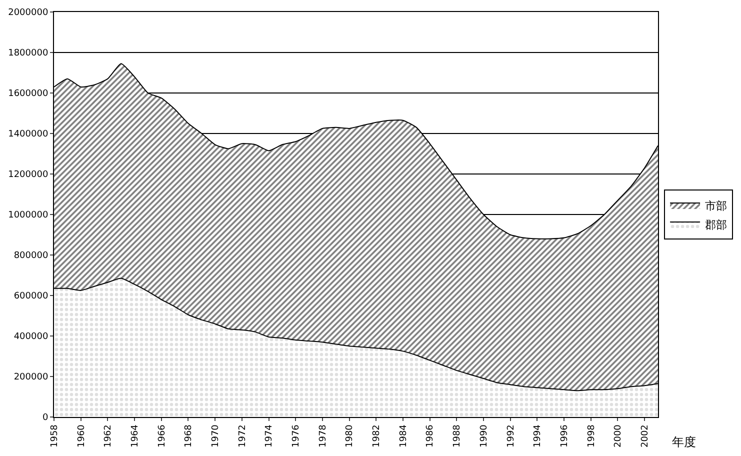 The height and width of the screenshot is (456, 741). Describe the element at coordinates (269, 436) in the screenshot. I see `x-tick-label: 1974` at that location.